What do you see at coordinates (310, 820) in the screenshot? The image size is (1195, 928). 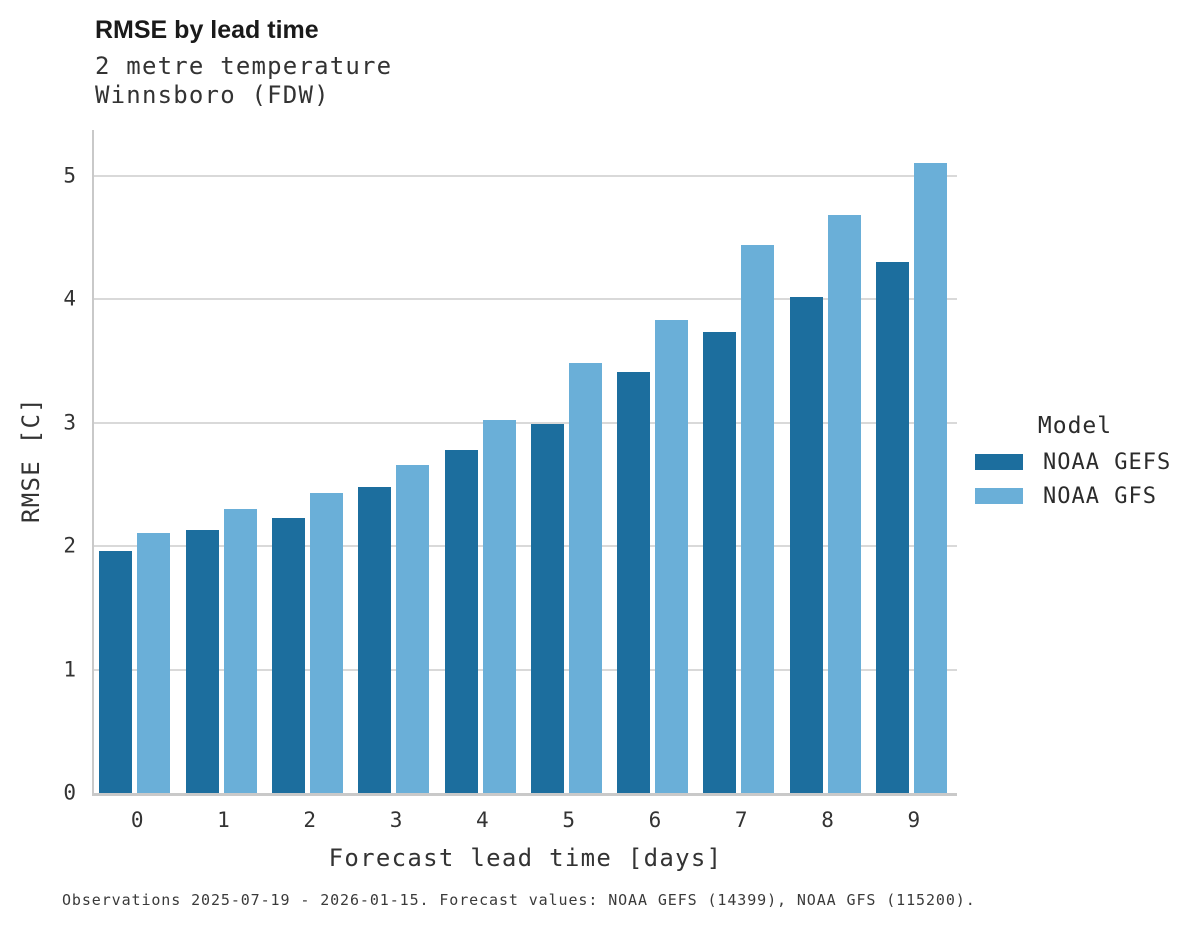 I see `x-tick-label: 2` at bounding box center [310, 820].